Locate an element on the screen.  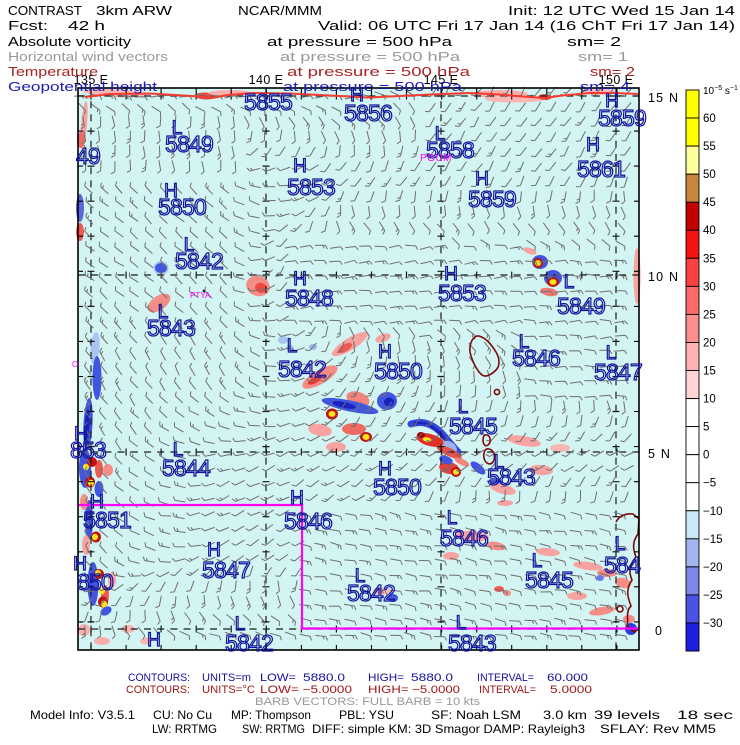
svg-text: UNITS=°C is located at coordinates (228, 690).